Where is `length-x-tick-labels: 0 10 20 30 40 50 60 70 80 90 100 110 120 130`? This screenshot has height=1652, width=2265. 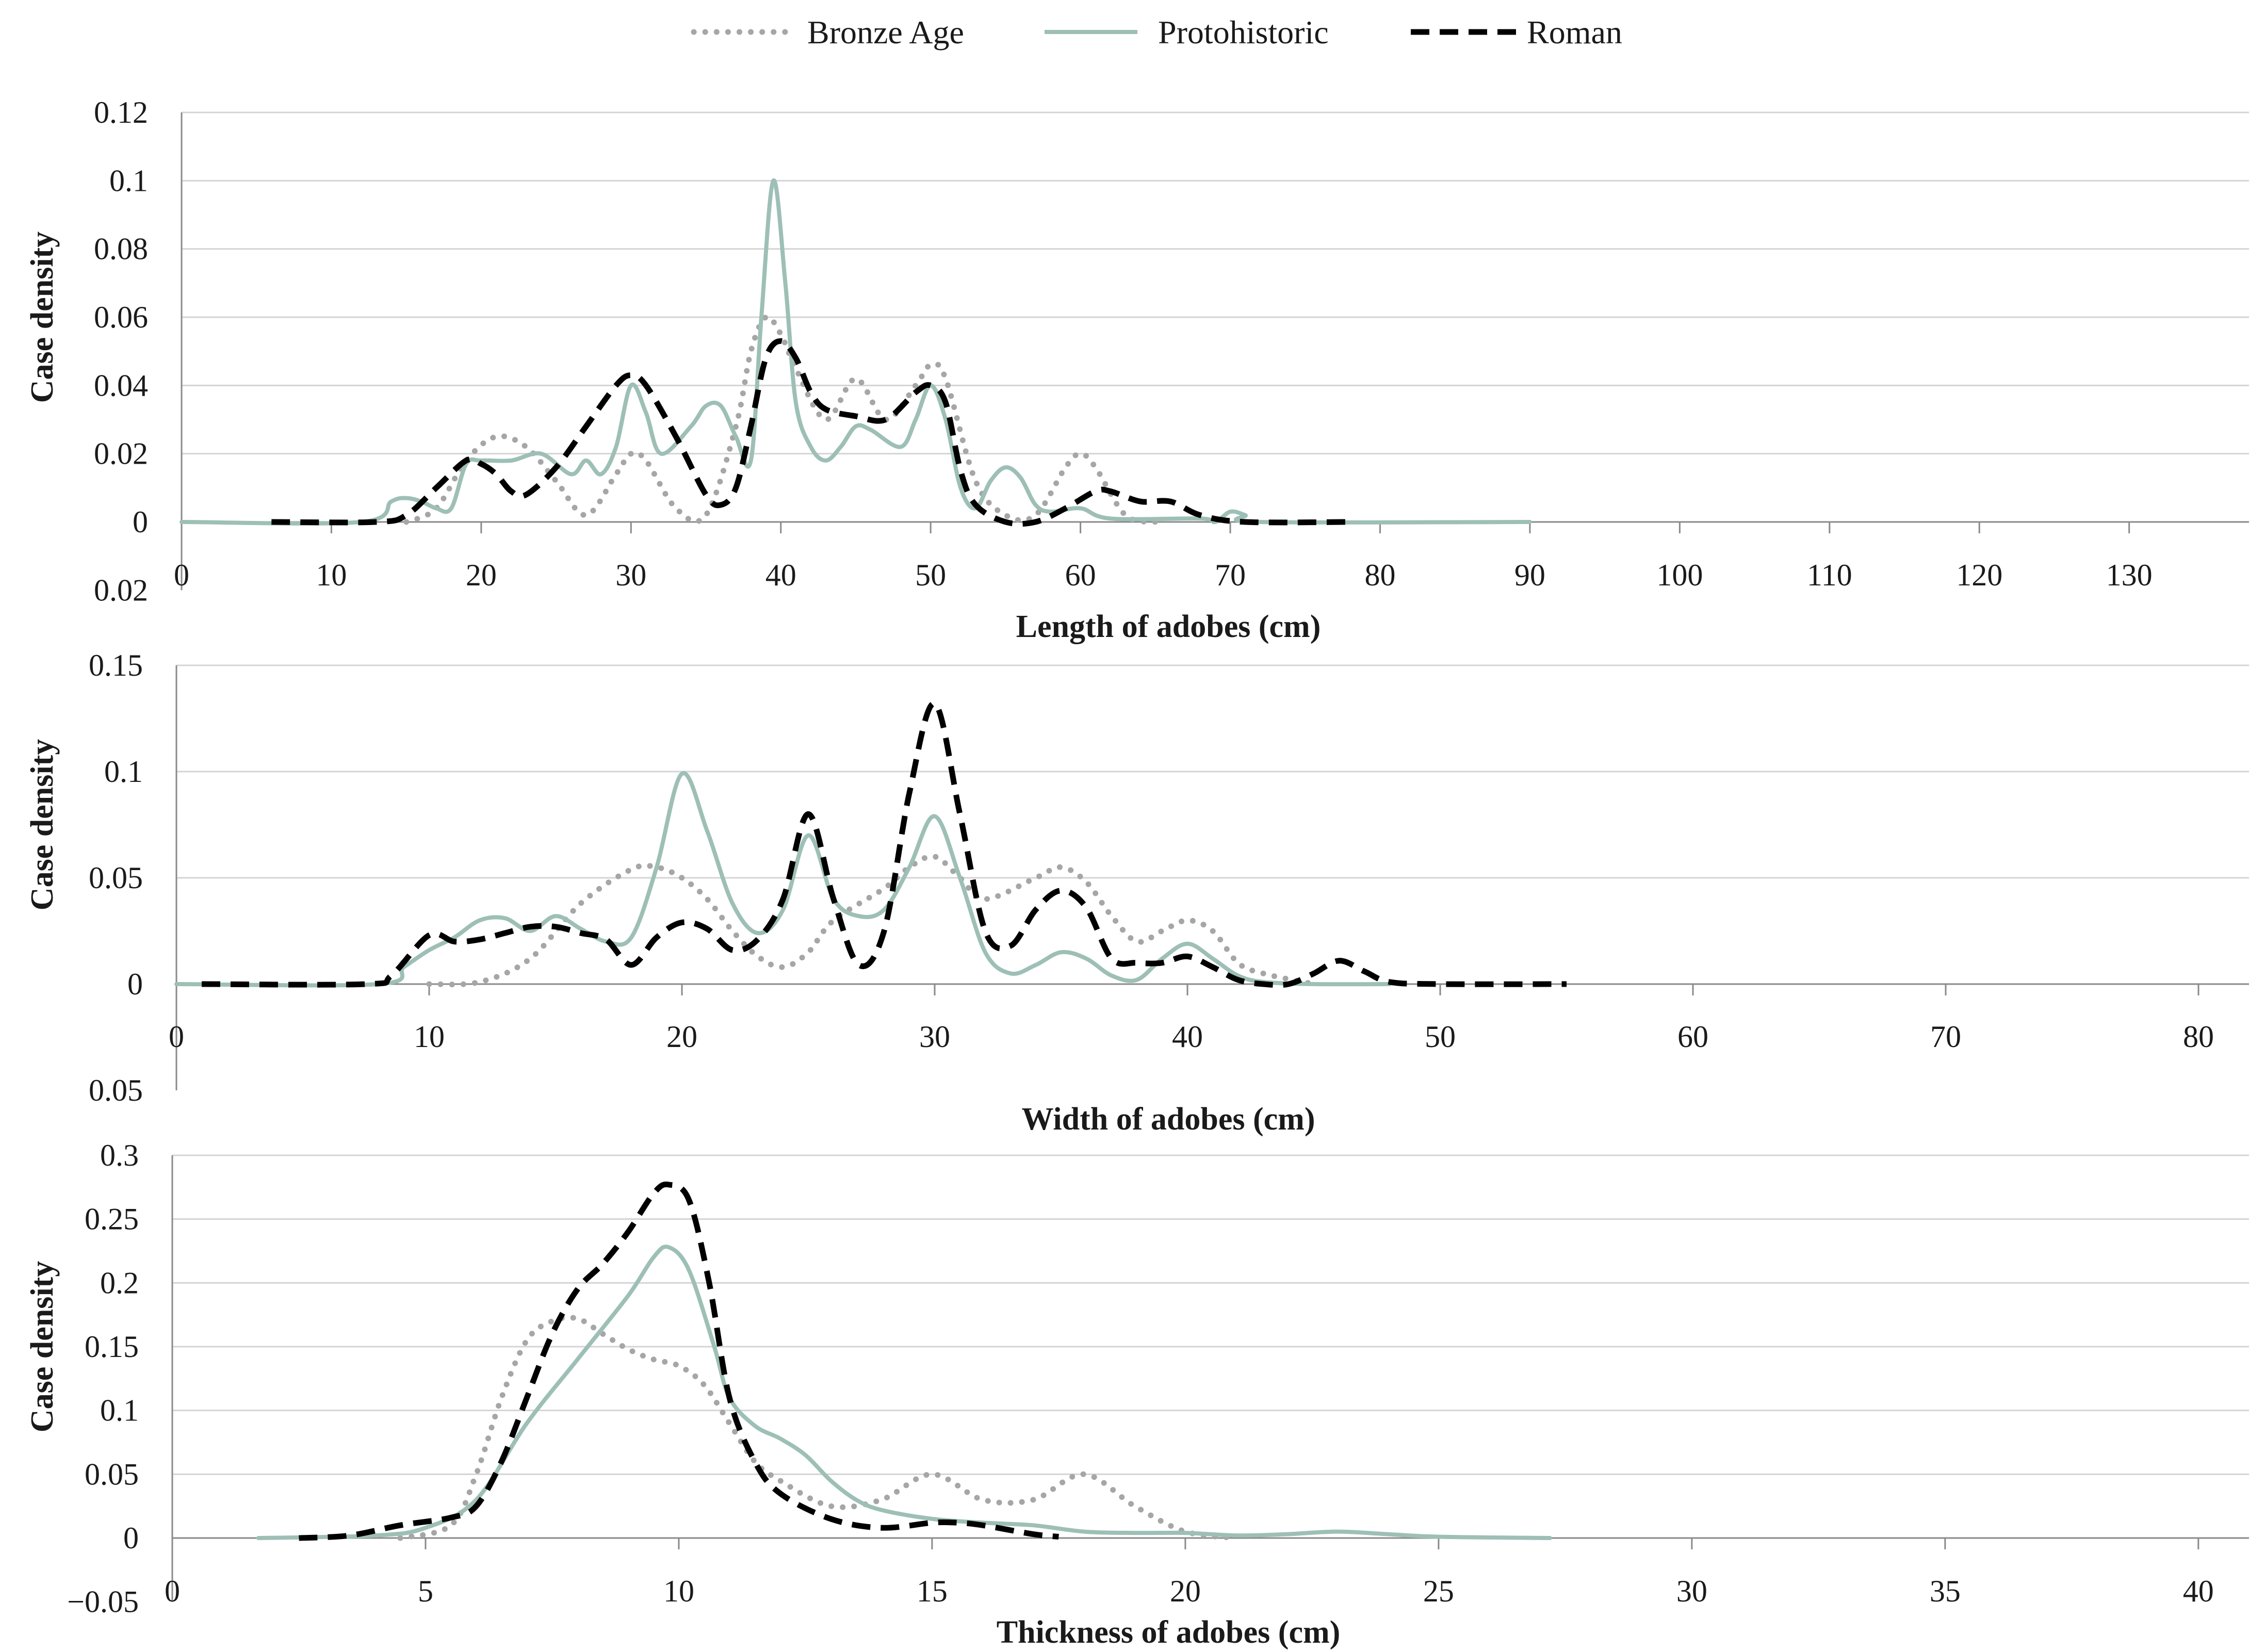
length-x-tick-labels: 0 10 20 30 40 50 60 70 80 90 100 110 120 130 is located at coordinates (1163, 557).